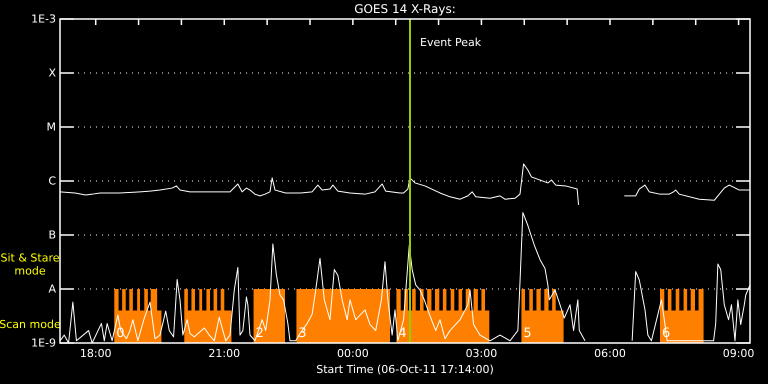  What do you see at coordinates (30, 264) in the screenshot?
I see `text: Sit & Stare mode` at bounding box center [30, 264].